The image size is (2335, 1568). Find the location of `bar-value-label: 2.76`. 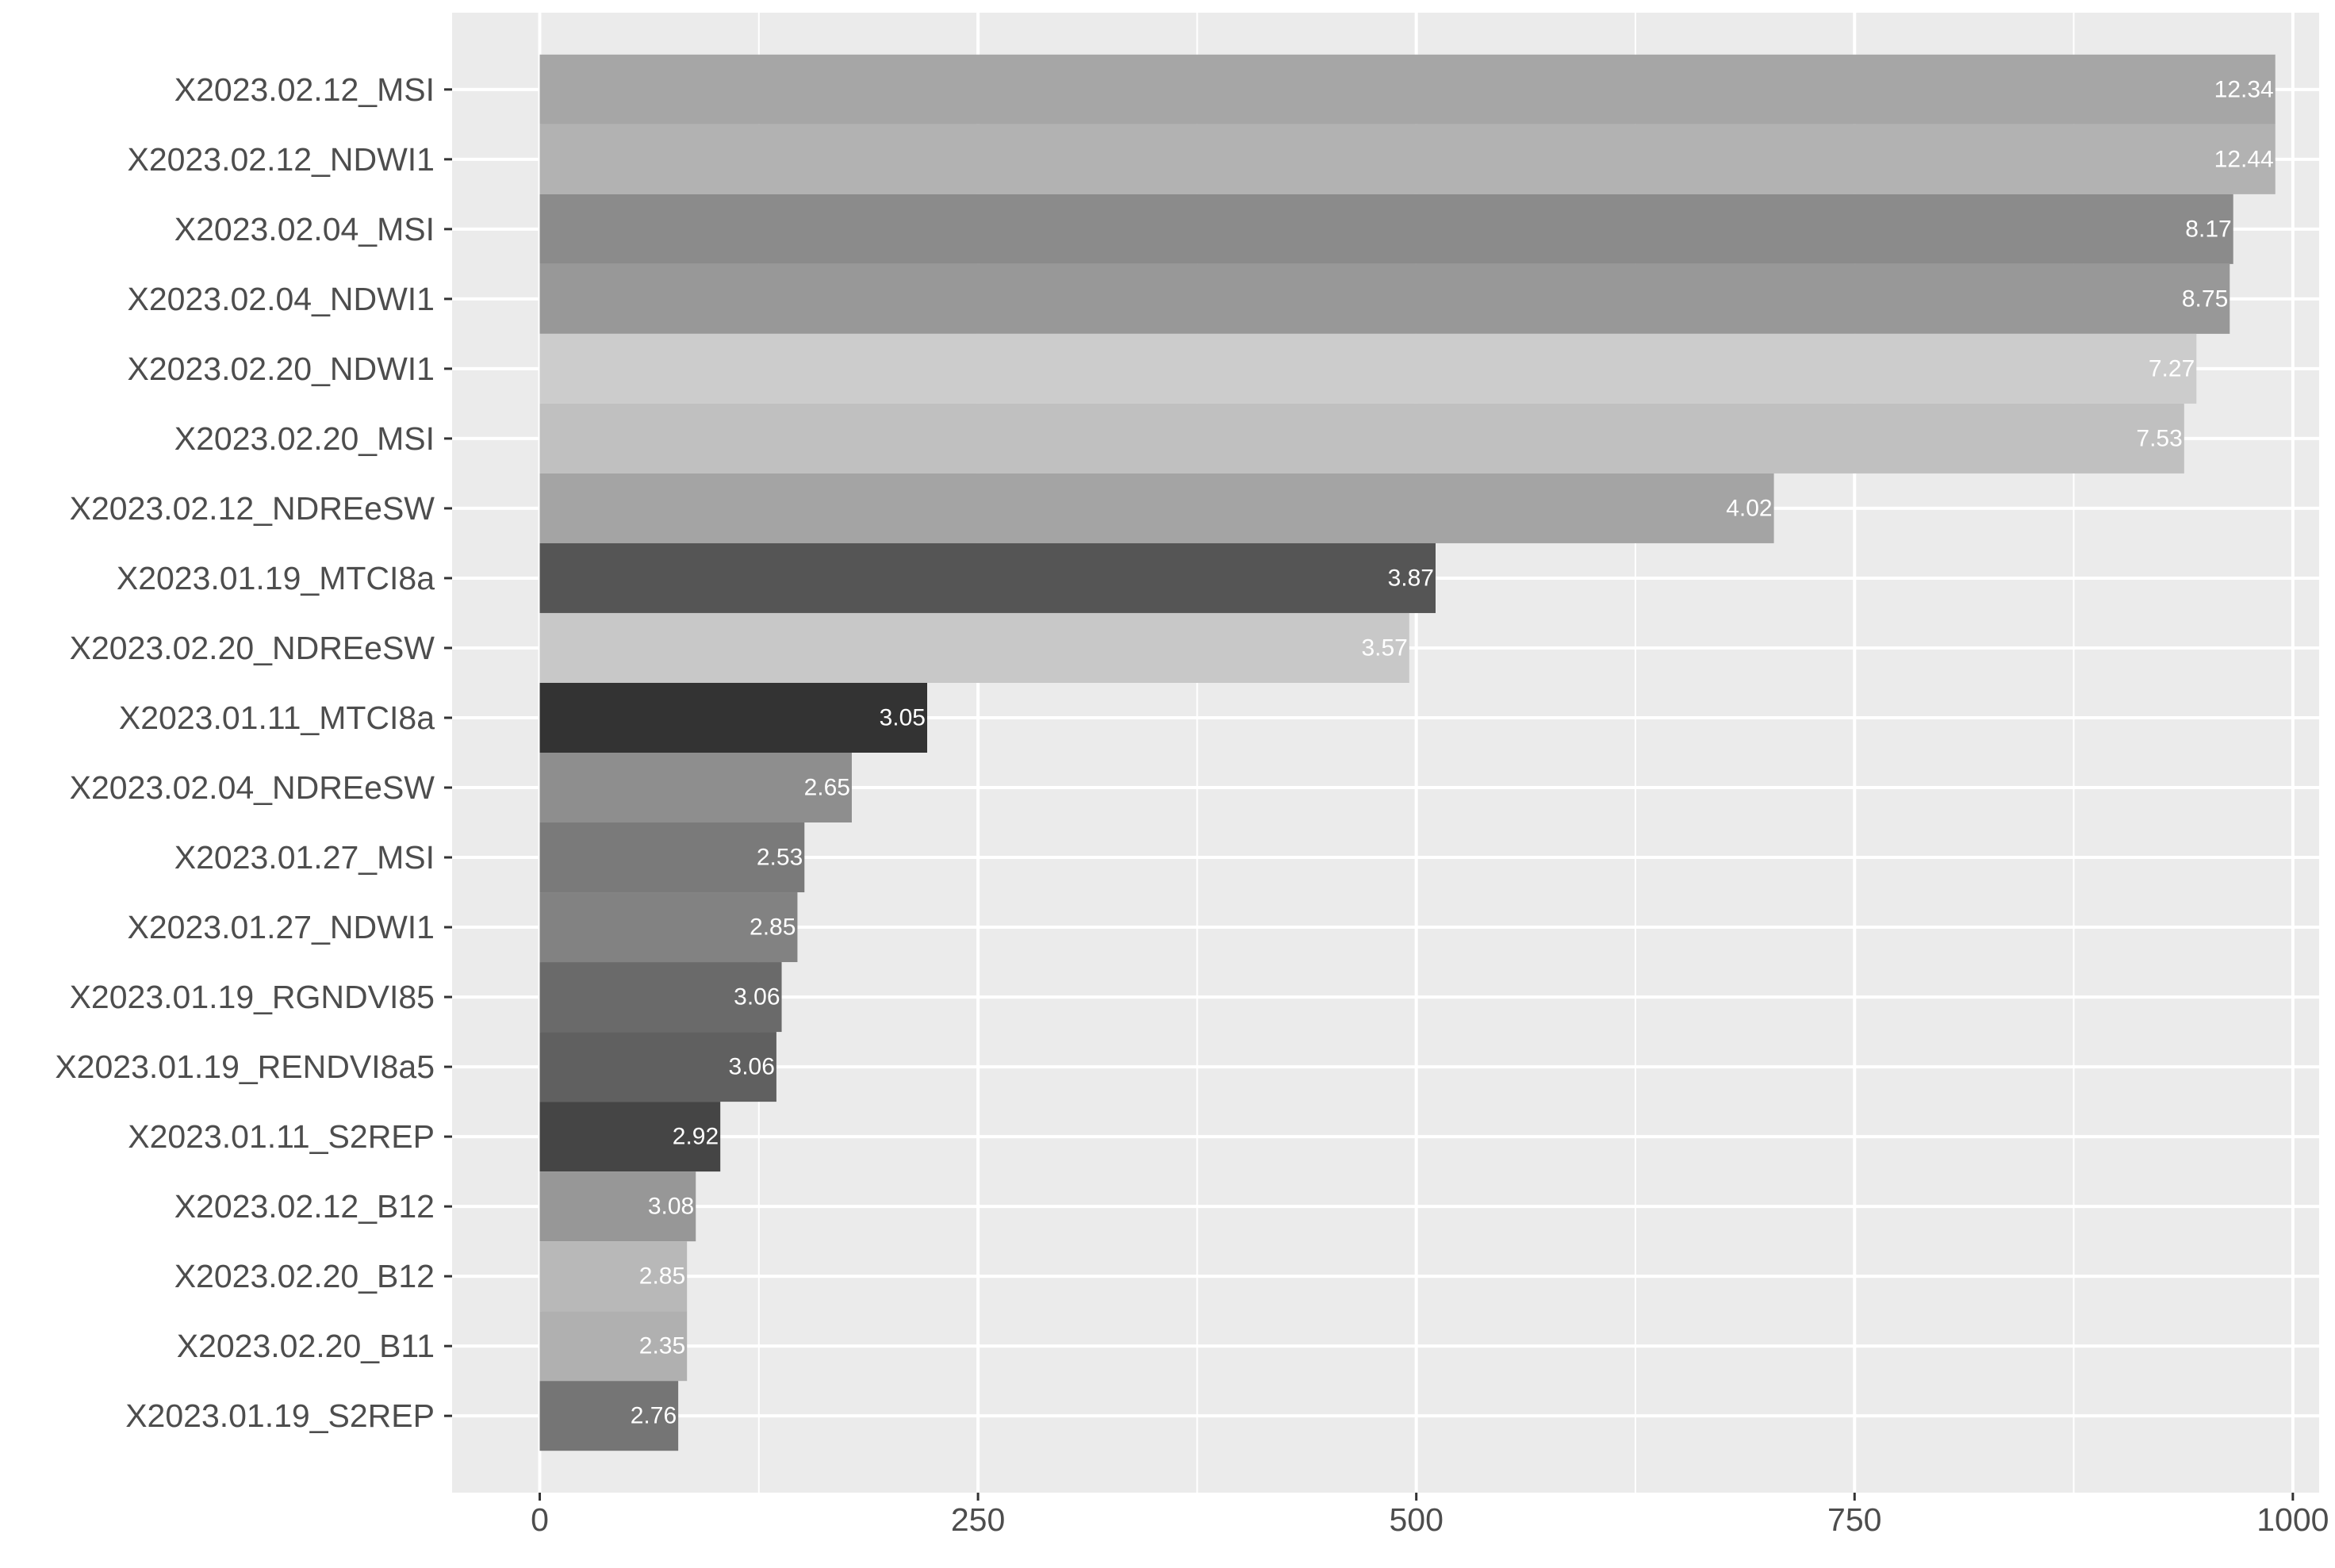

bar-value-label: 2.76 is located at coordinates (654, 1416).